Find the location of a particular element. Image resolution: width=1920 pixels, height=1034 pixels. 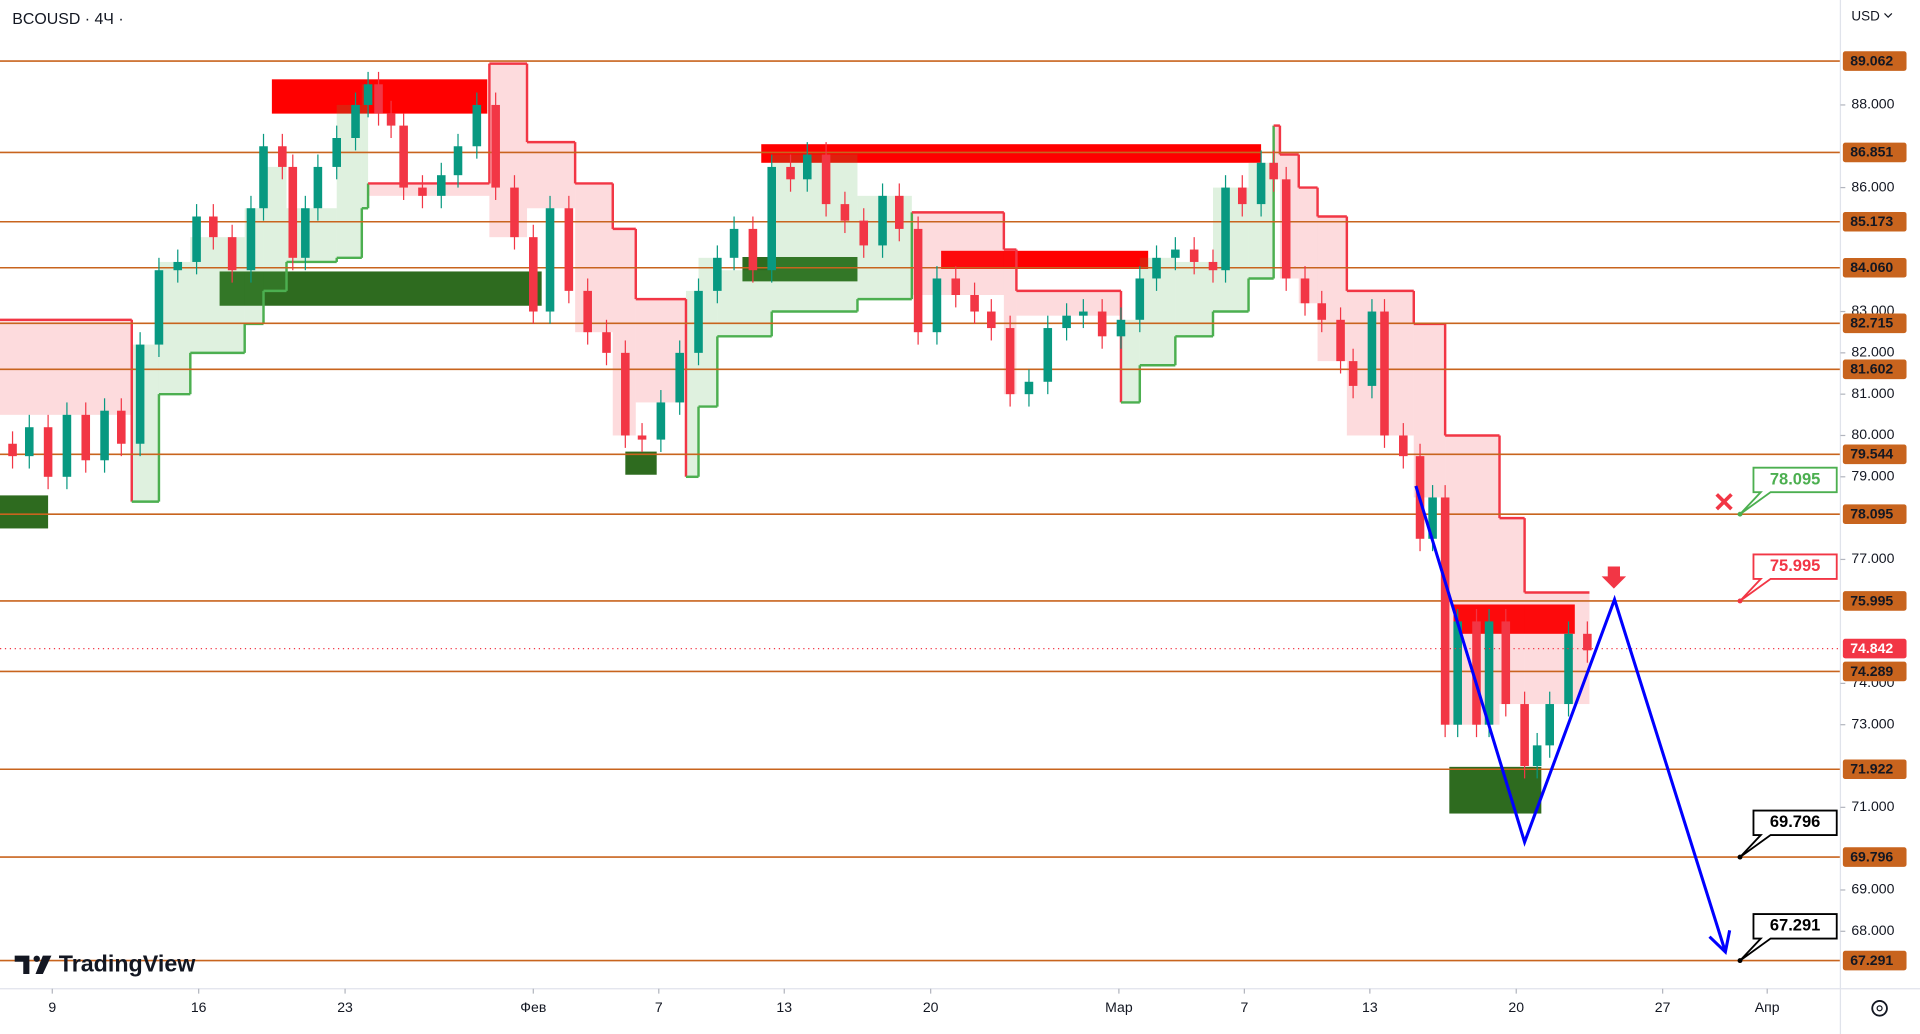

currency-label: USD is located at coordinates (1865, 16).